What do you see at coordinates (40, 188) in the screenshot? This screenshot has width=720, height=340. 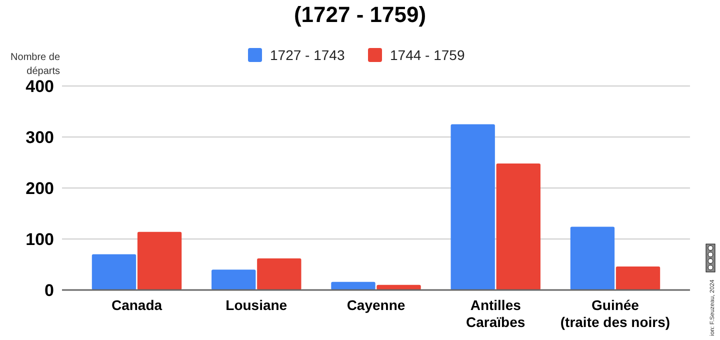 I see `y-tick-label: 200` at bounding box center [40, 188].